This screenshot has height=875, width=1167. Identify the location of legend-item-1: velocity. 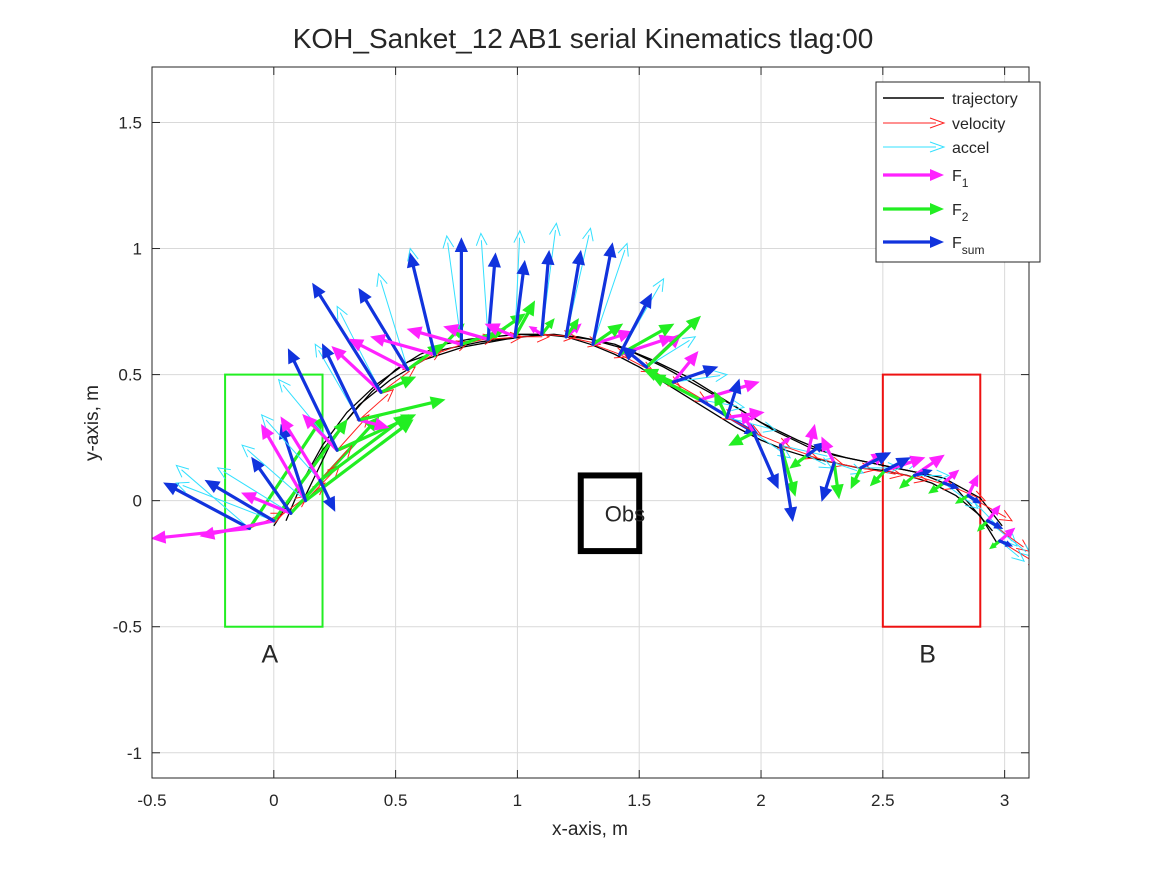
(944, 124).